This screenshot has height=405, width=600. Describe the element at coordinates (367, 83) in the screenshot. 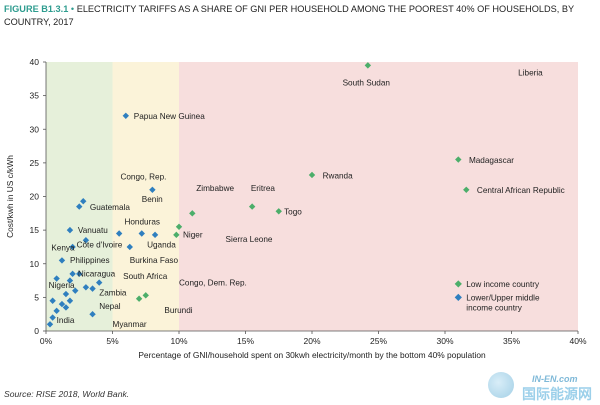

I see `country-label: South Sudan` at that location.